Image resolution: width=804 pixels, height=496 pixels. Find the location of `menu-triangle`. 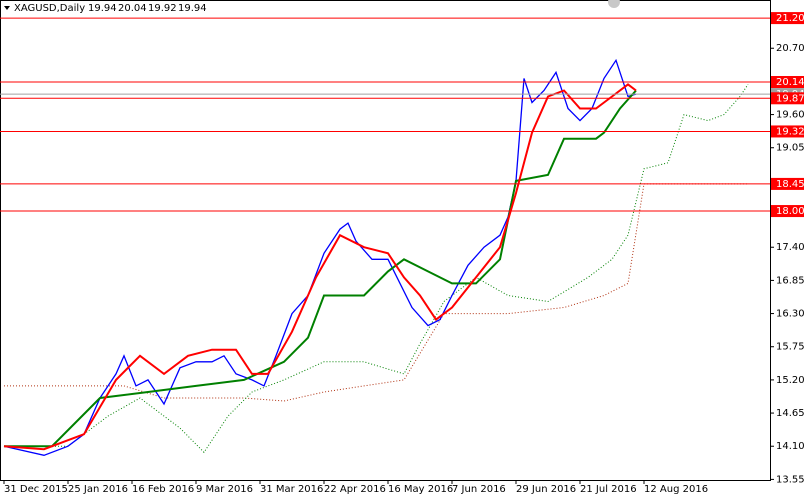

menu-triangle is located at coordinates (7, 8).